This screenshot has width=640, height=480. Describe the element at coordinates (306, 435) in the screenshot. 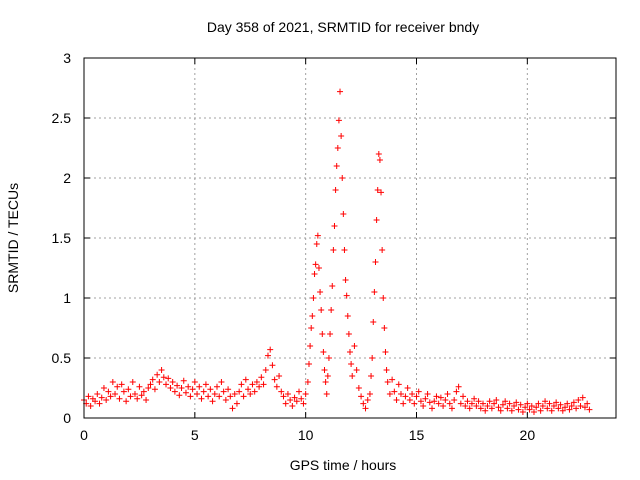

I see `x-tick-label: 10` at that location.